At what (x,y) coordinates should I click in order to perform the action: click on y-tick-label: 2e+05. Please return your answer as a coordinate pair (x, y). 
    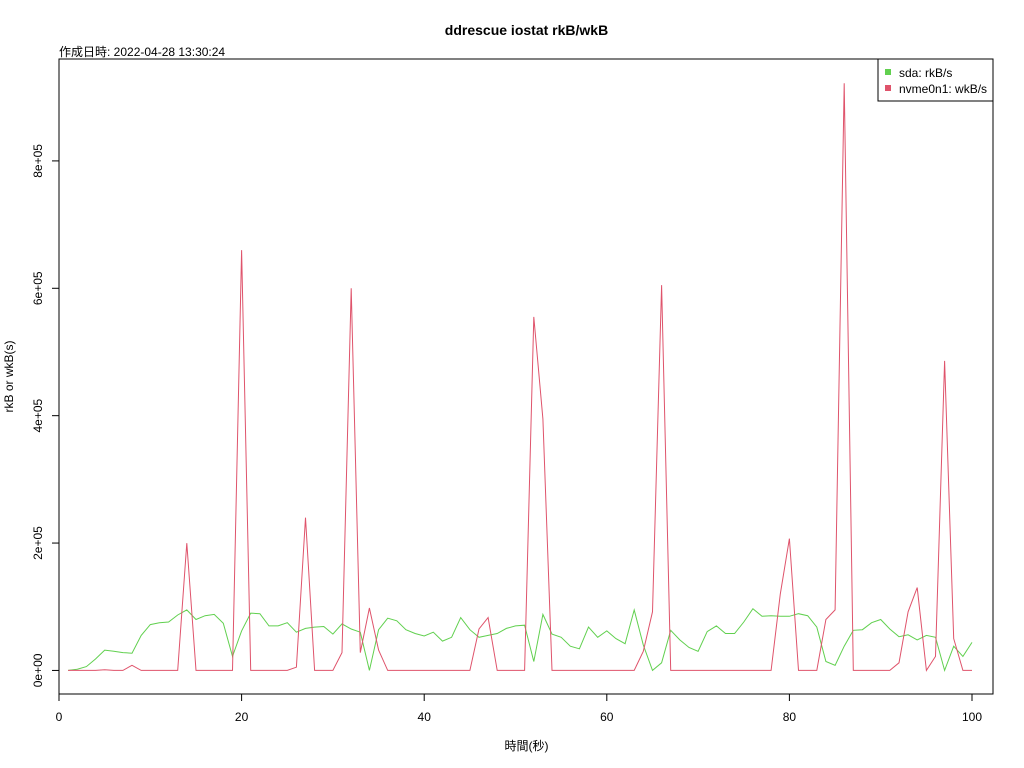
    Looking at the image, I should click on (38, 543).